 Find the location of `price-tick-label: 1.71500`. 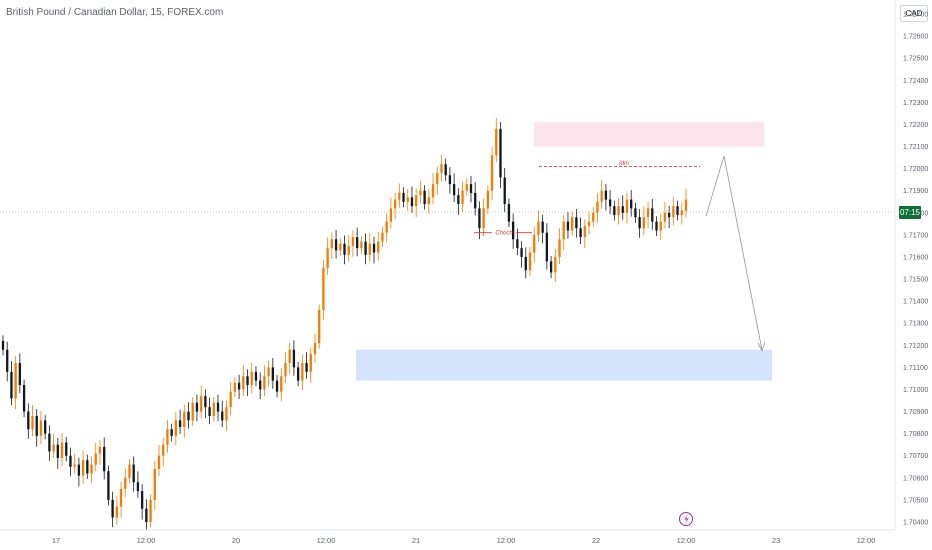

price-tick-label: 1.71500 is located at coordinates (915, 280).